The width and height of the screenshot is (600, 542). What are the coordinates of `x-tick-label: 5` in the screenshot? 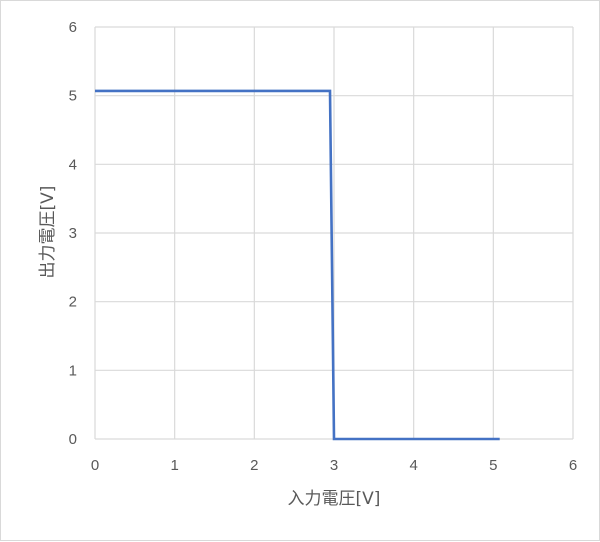 It's located at (493, 465).